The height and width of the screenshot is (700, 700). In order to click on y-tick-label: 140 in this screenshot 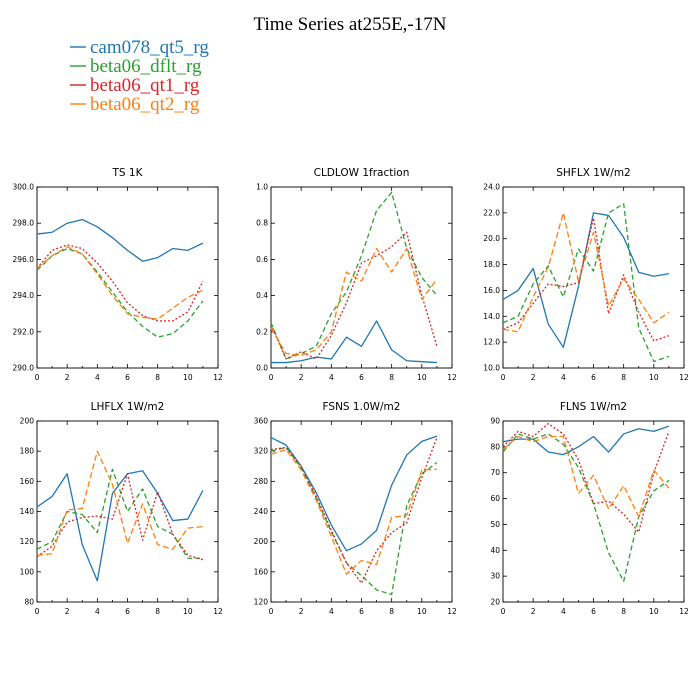, I will do `click(27, 511)`.